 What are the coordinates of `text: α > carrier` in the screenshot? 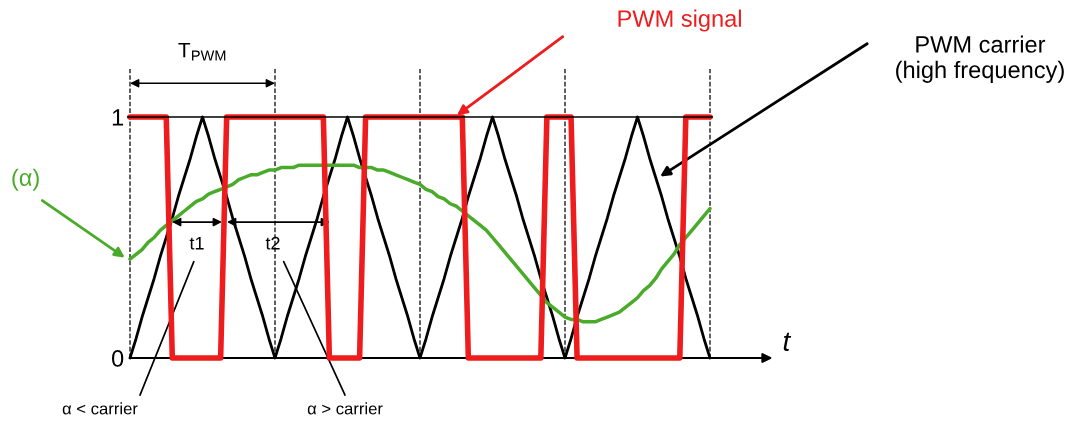 It's located at (345, 408).